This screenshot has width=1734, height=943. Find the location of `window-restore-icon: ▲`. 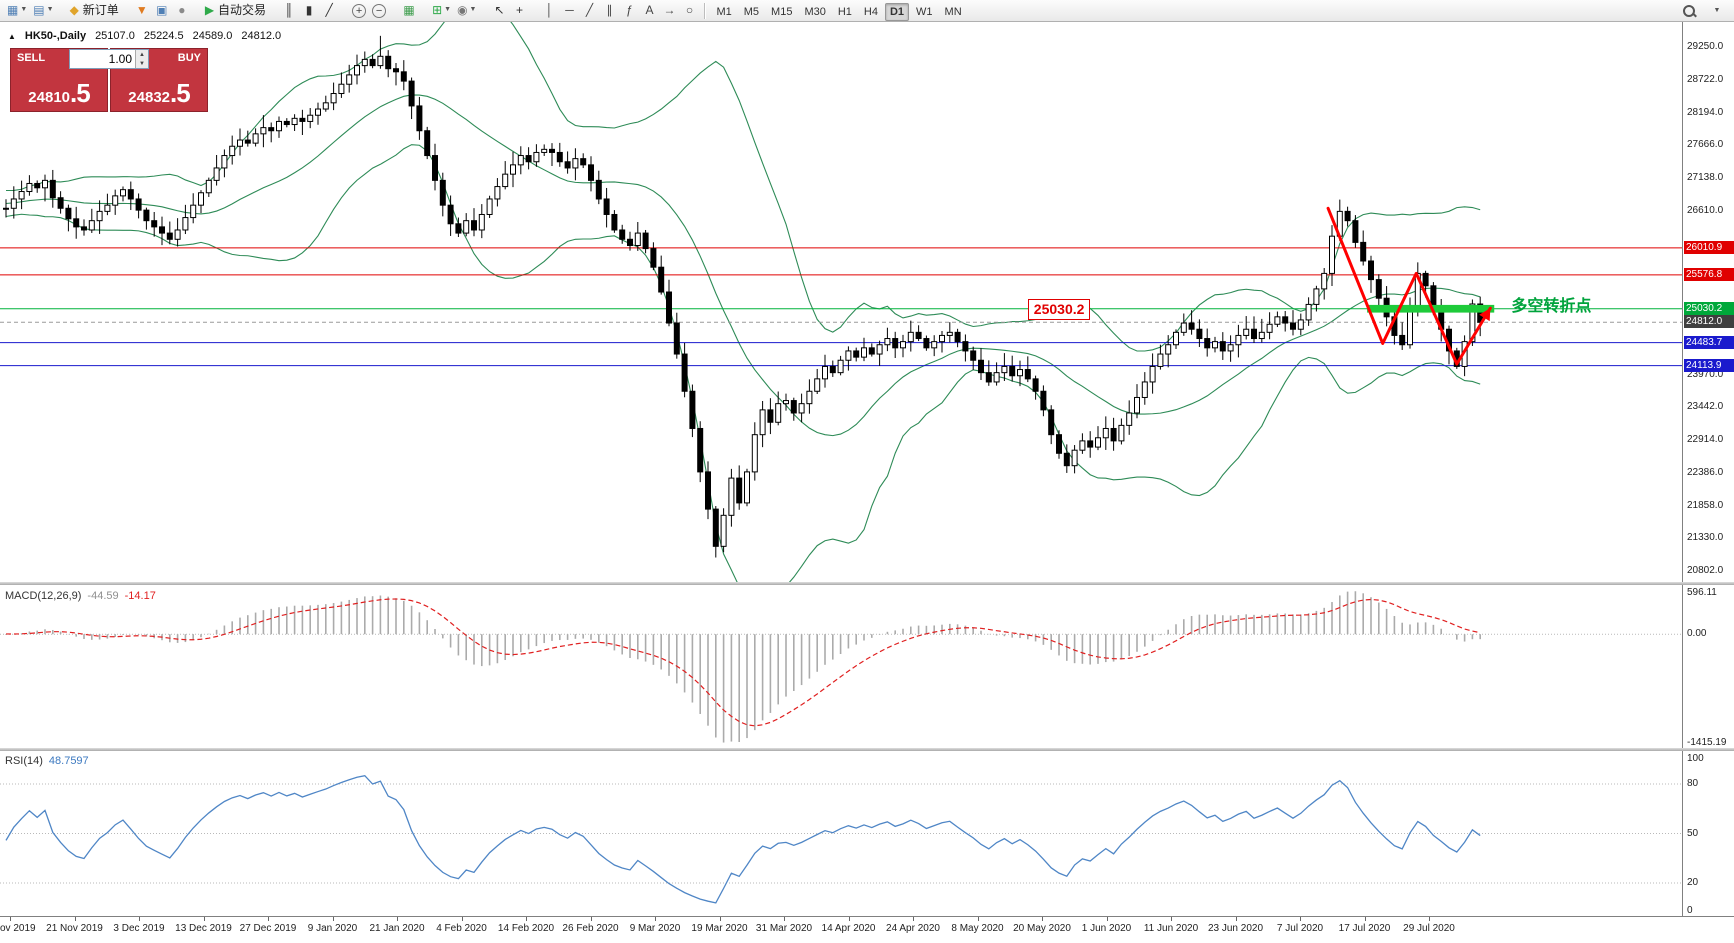

window-restore-icon: ▲ is located at coordinates (12, 36).